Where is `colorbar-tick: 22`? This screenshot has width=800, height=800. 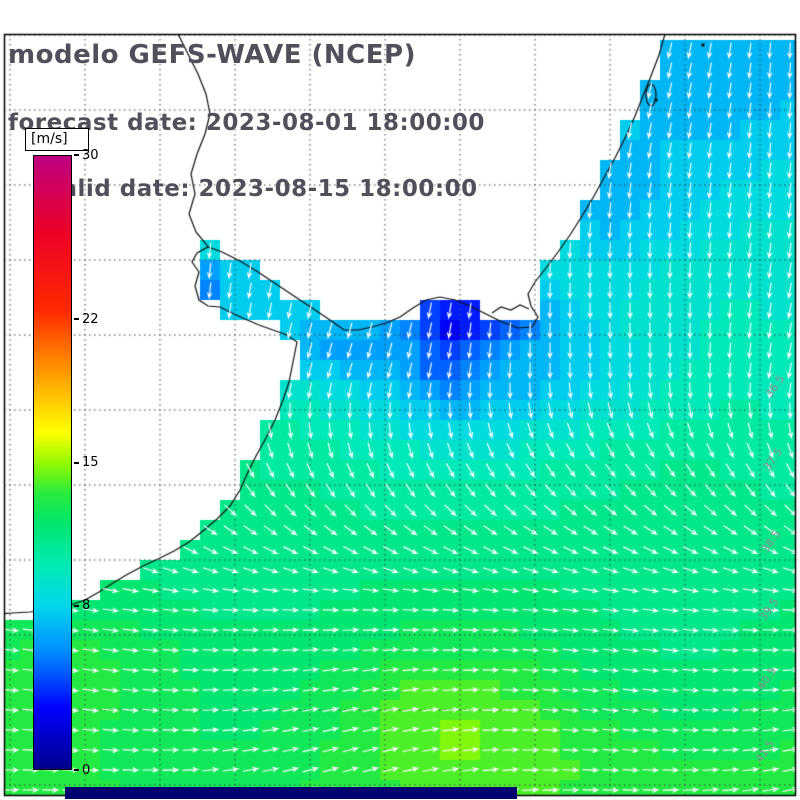 colorbar-tick: 22 is located at coordinates (86, 319).